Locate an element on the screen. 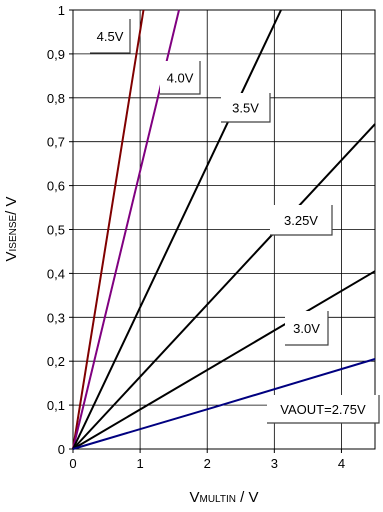 The image size is (383, 512). y-axis-title-sub: ISENSE is located at coordinates (13, 232).